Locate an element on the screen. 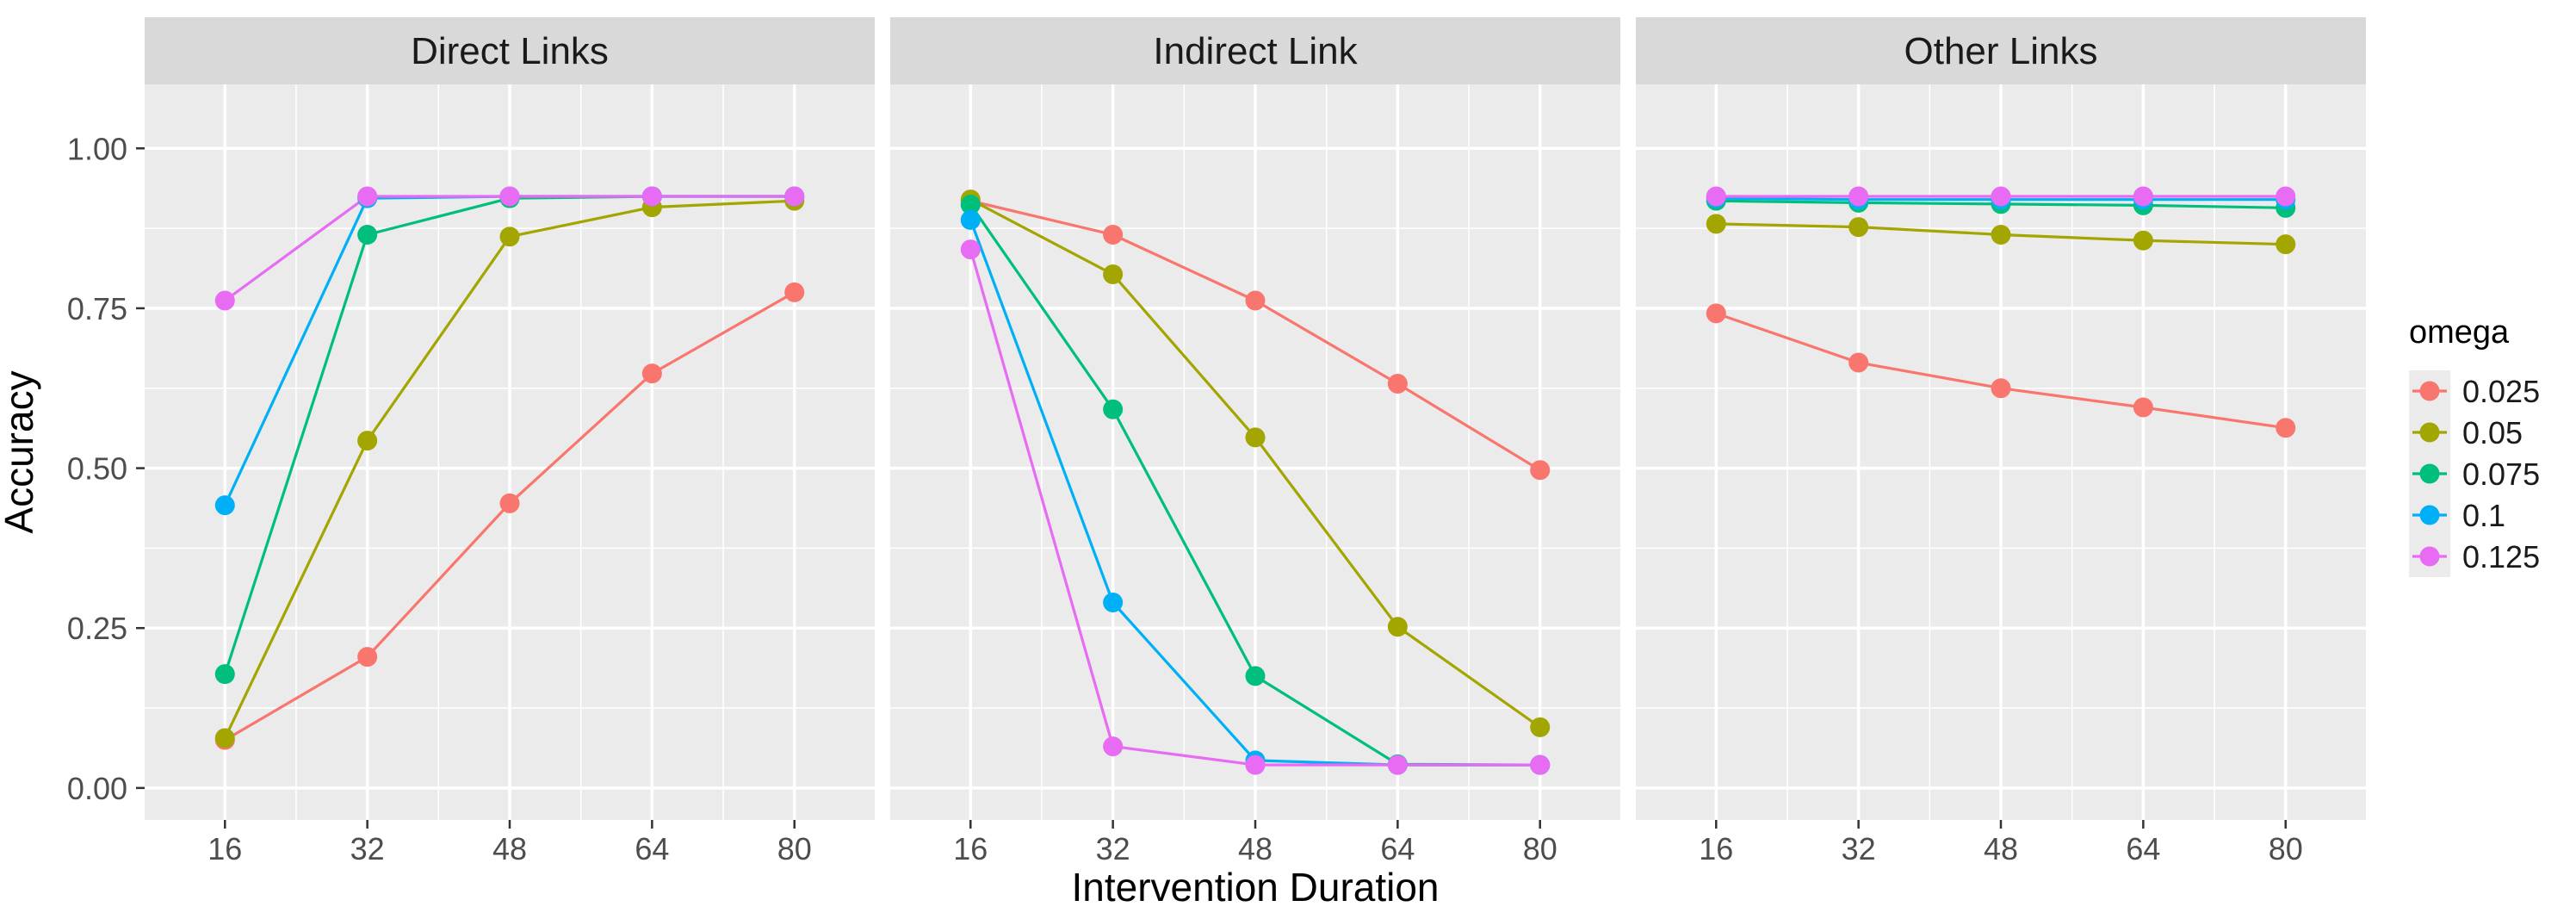 Image resolution: width=2576 pixels, height=919 pixels. facet-title: Direct Links is located at coordinates (510, 51).